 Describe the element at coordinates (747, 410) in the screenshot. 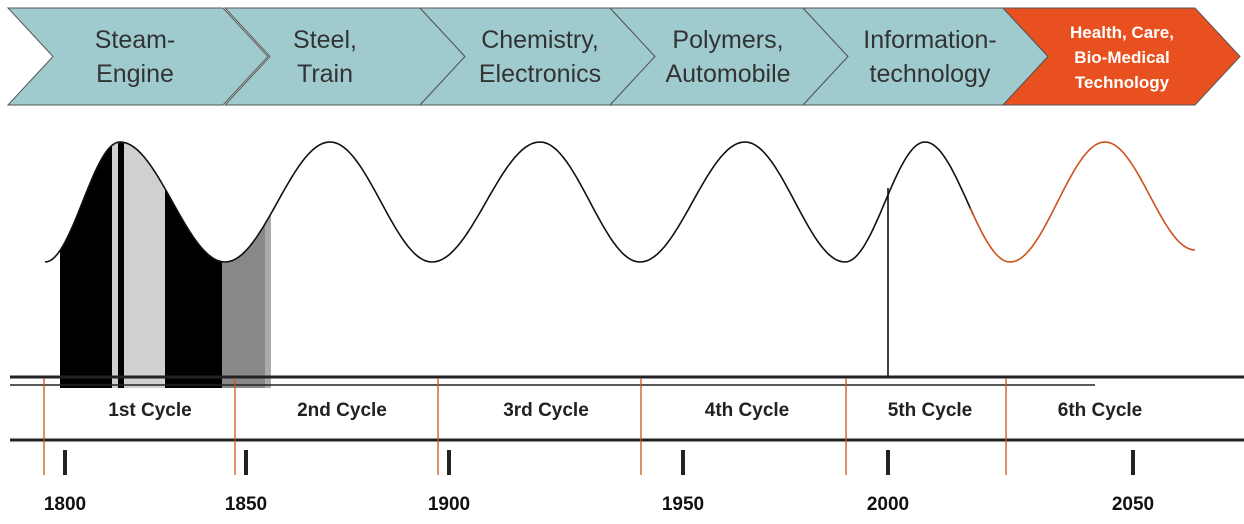

I see `cycle-label: 4th Cycle` at that location.